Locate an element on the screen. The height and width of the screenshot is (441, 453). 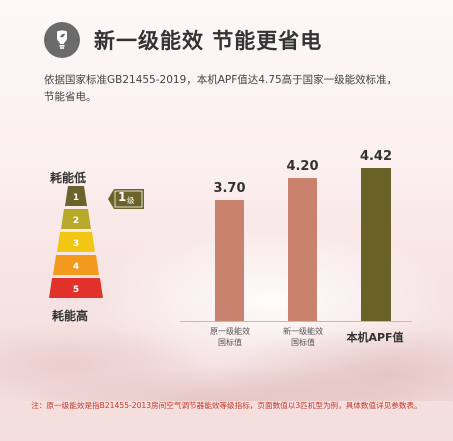
current-level-number: 1 is located at coordinates (122, 197).